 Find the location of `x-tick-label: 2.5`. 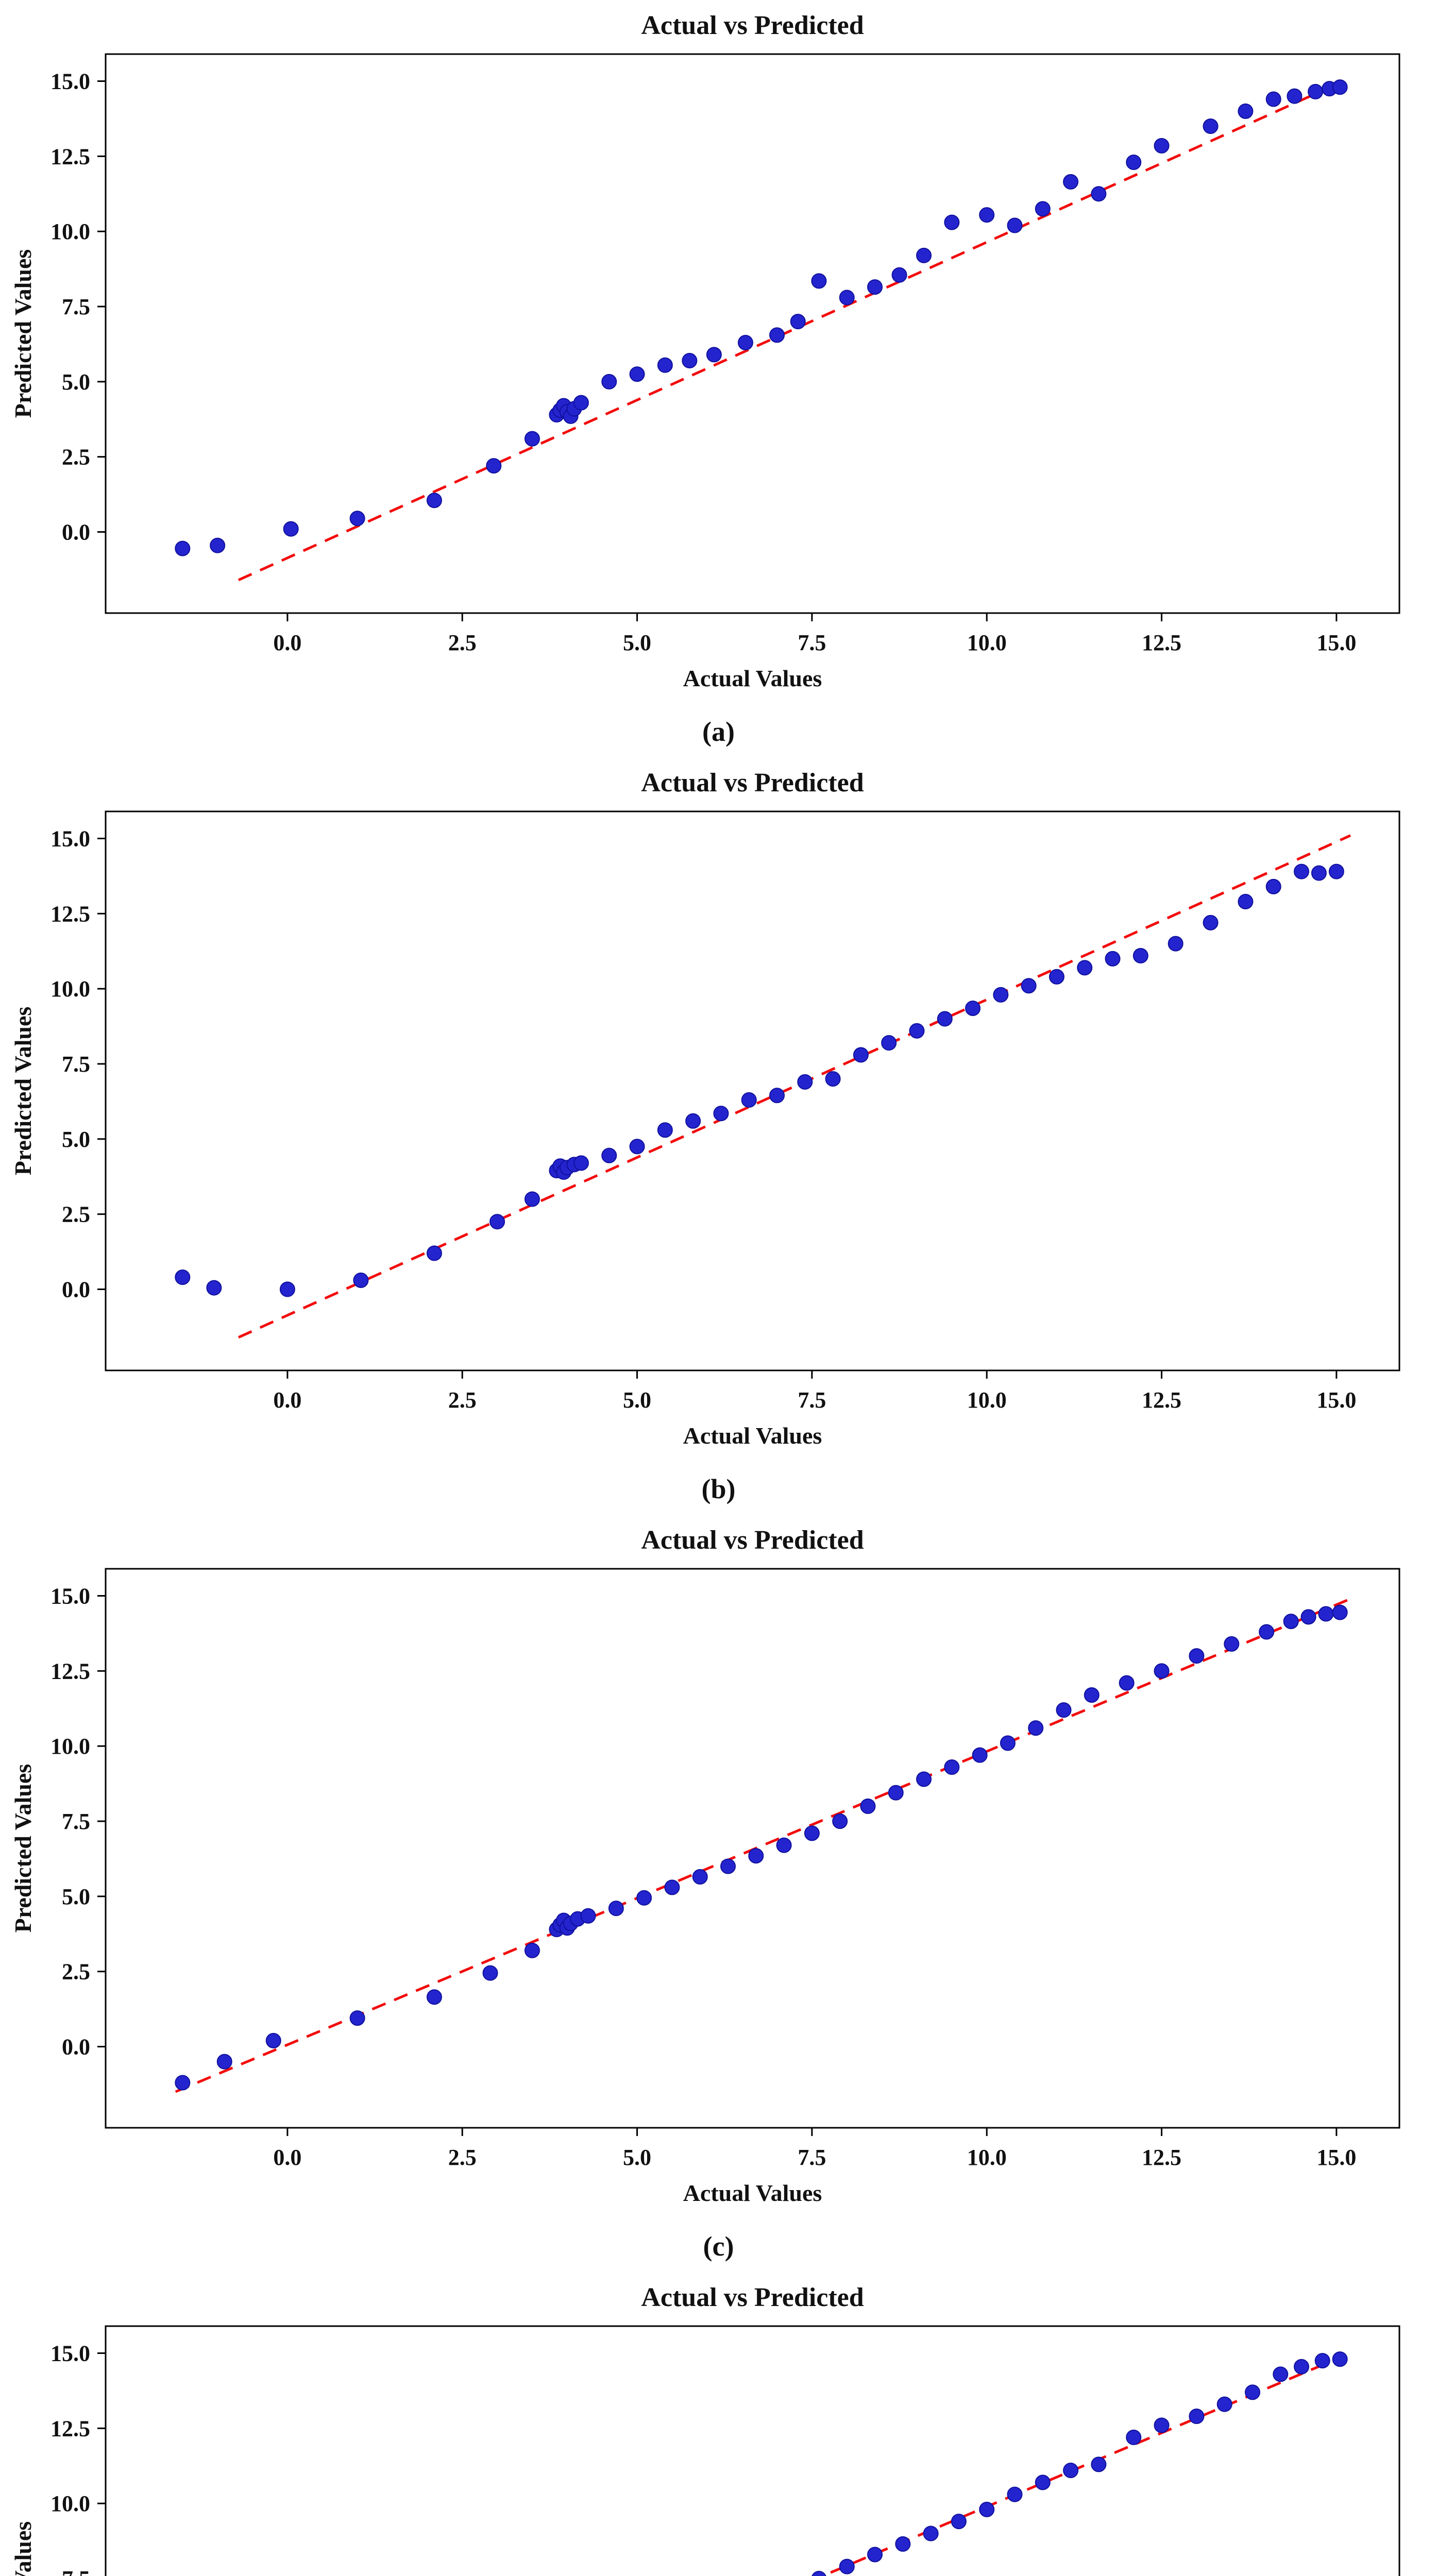

x-tick-label: 2.5 is located at coordinates (462, 2157).